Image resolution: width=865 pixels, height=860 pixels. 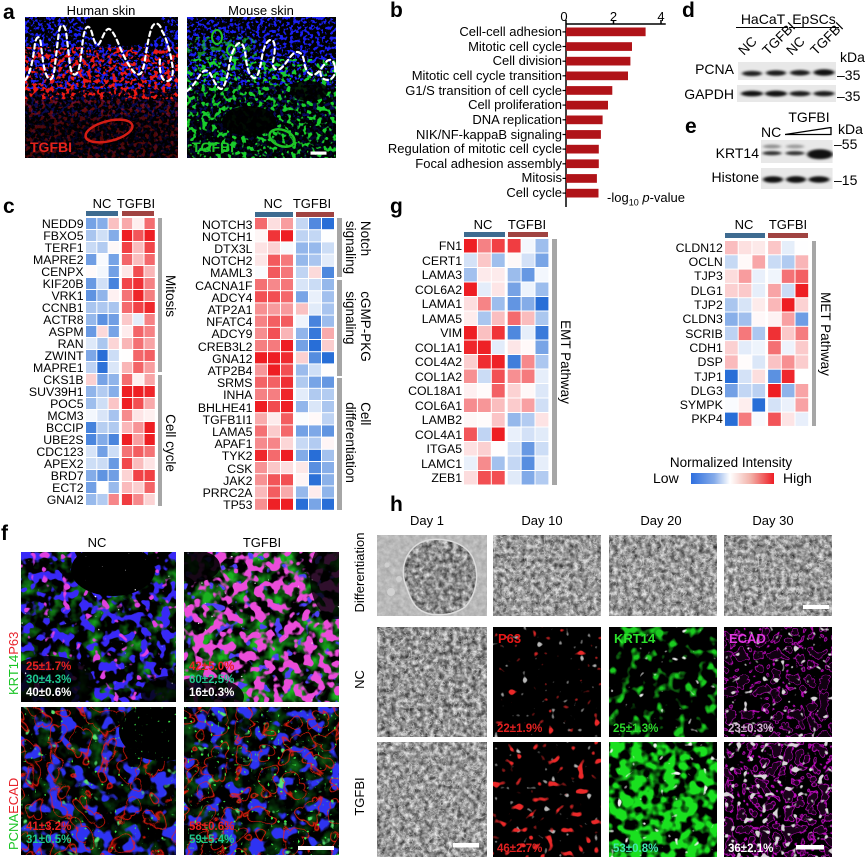 What do you see at coordinates (635, 849) in the screenshot?
I see `svg-text: 53±0.8%` at bounding box center [635, 849].